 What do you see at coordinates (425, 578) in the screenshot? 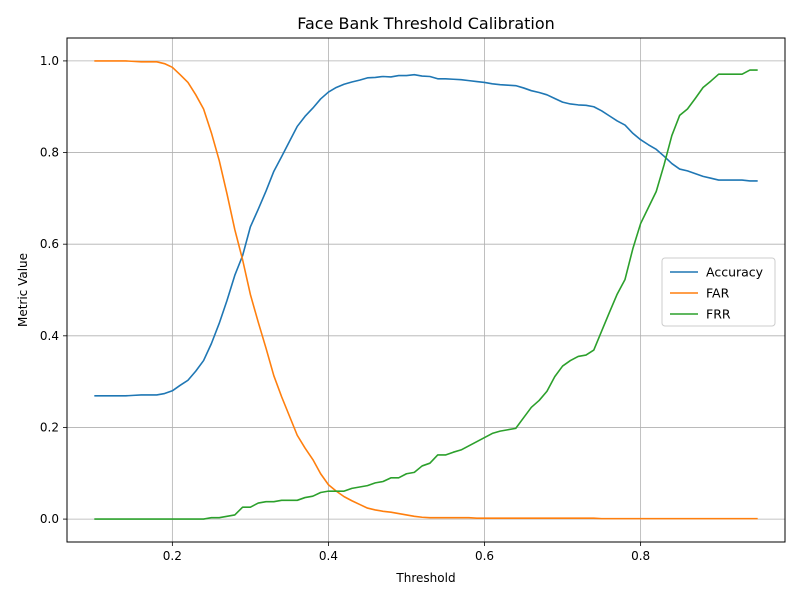
I see `x-axis-label: Threshold` at bounding box center [425, 578].